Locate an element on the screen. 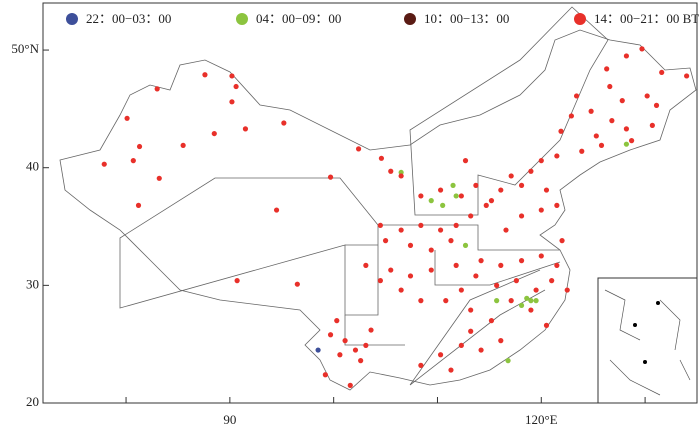  legend-label: 10：00−13：00 is located at coordinates (466, 18).